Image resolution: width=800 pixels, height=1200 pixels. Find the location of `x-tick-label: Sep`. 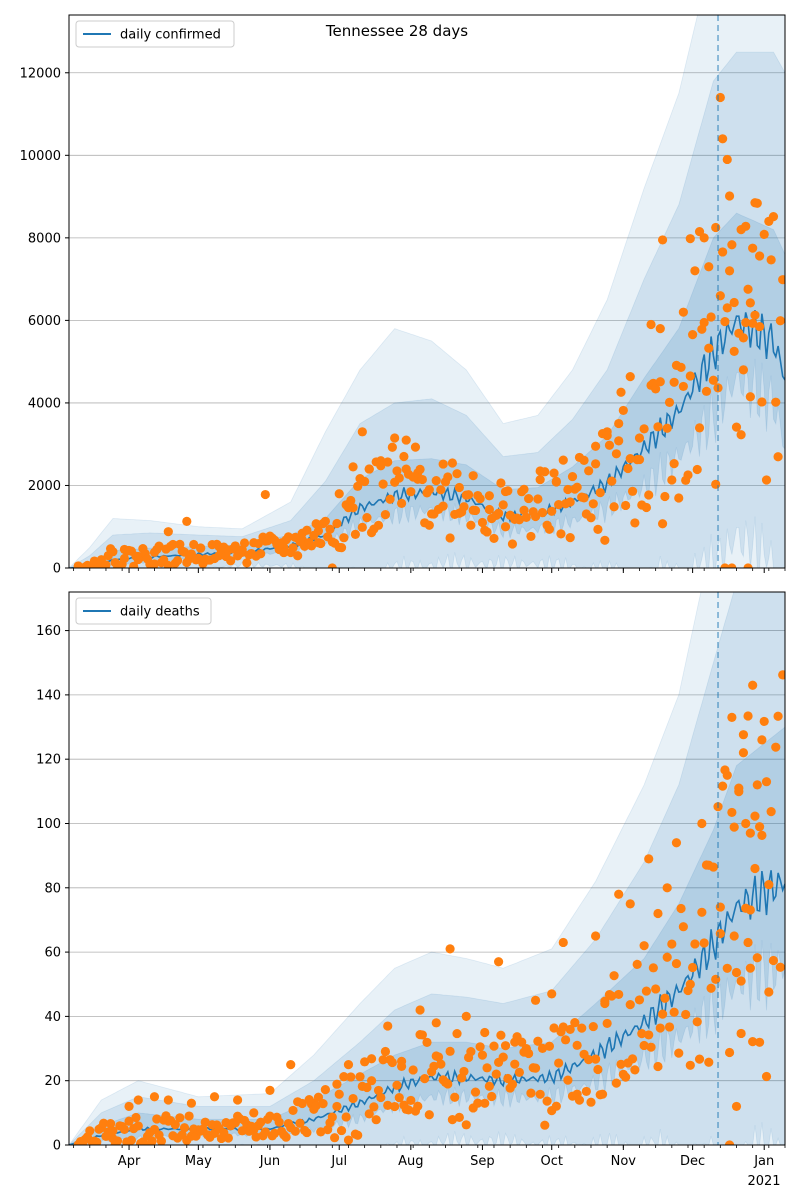

x-tick-label: Sep is located at coordinates (482, 1161).